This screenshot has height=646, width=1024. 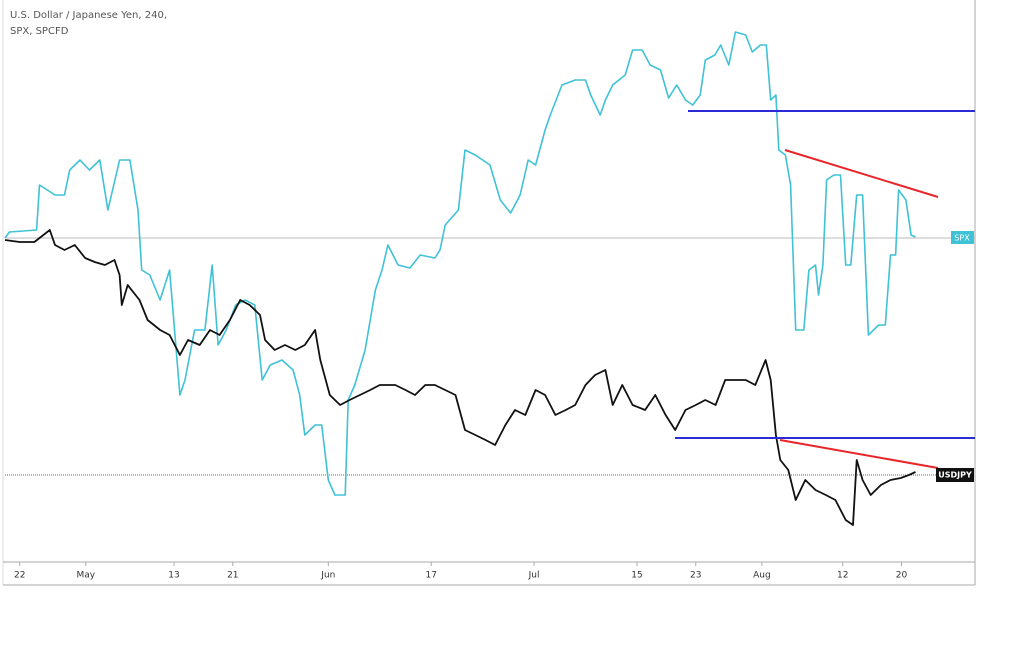 I want to click on x-tick-label: 12, so click(x=842, y=576).